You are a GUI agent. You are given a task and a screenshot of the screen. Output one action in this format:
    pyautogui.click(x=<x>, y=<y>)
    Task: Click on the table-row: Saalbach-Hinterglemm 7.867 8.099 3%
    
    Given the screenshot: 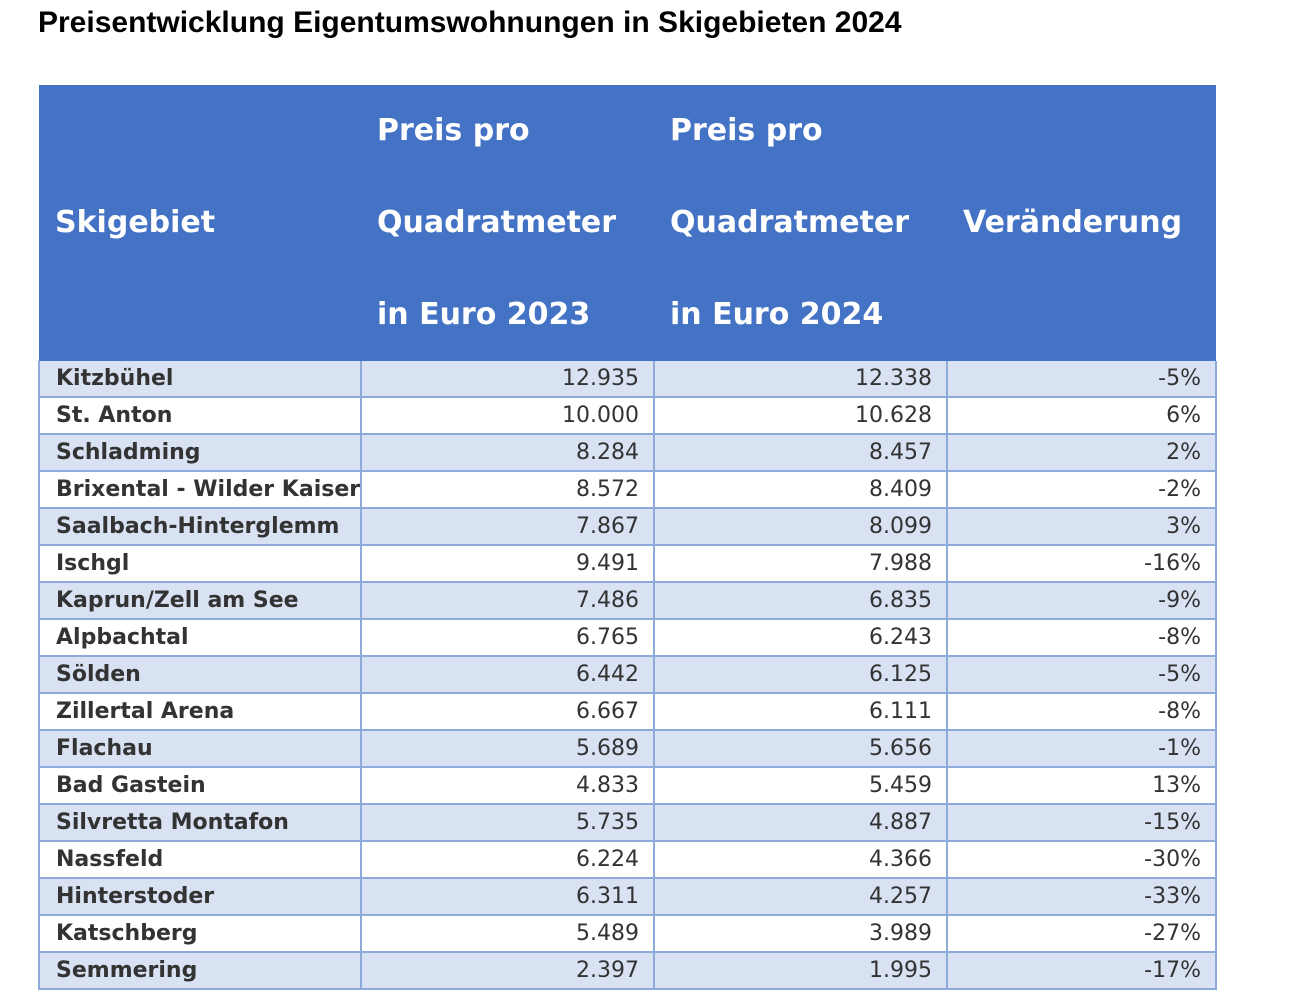 What is the action you would take?
    pyautogui.click(x=627, y=526)
    